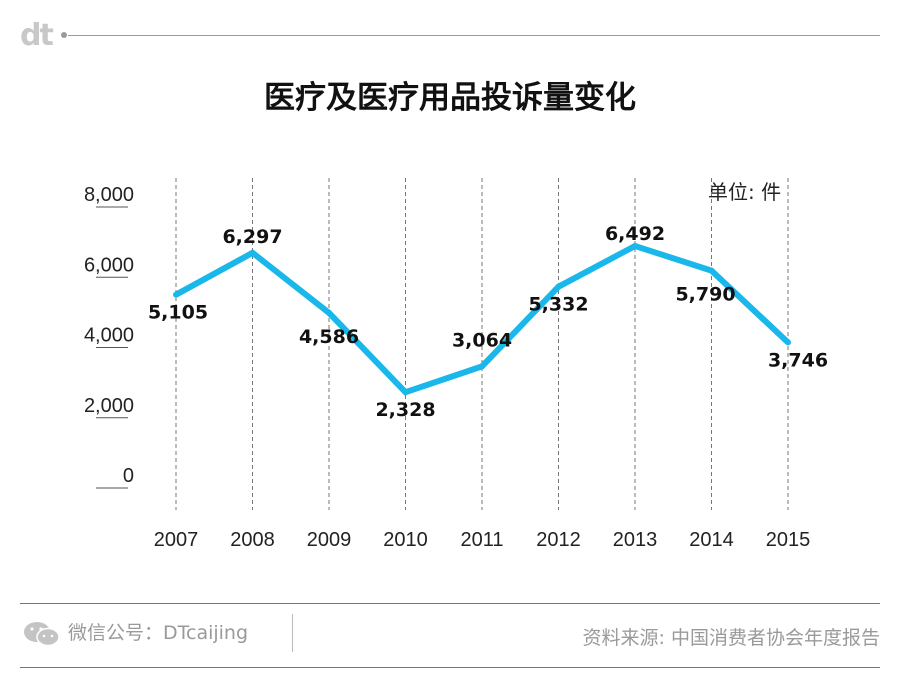 The height and width of the screenshot is (677, 900). Describe the element at coordinates (635, 540) in the screenshot. I see `x-tick-label: 2013` at that location.